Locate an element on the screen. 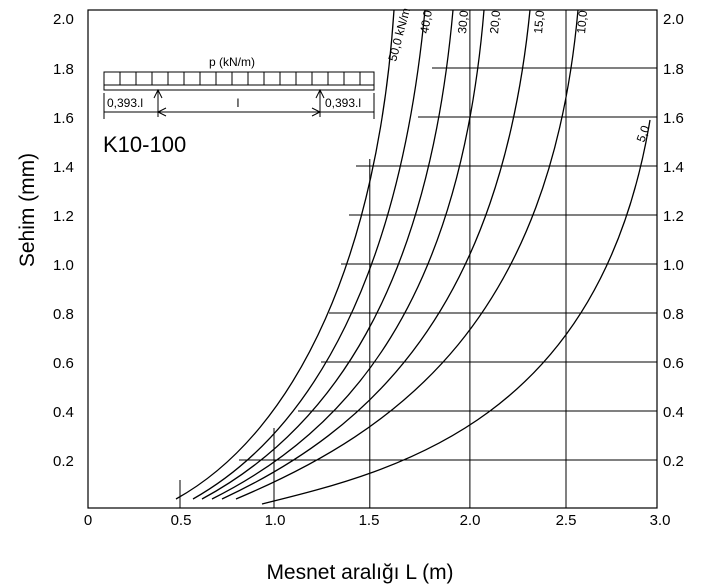  x-tick: 1.0 is located at coordinates (275, 520).